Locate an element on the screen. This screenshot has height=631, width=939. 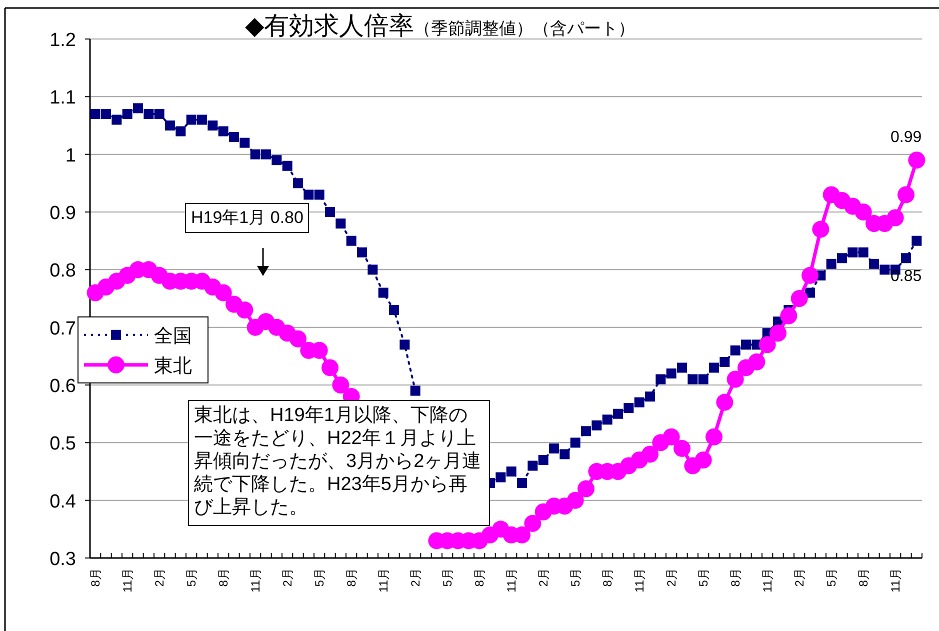
y-tick-label: 0.5 is located at coordinates (63, 444).